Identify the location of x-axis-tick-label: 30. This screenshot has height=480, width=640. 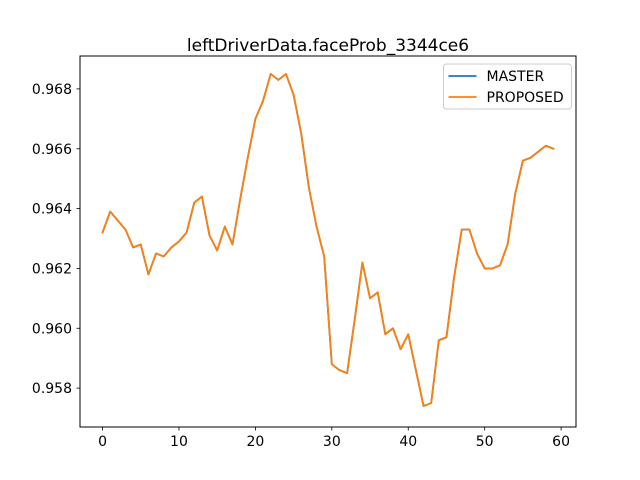
(332, 442).